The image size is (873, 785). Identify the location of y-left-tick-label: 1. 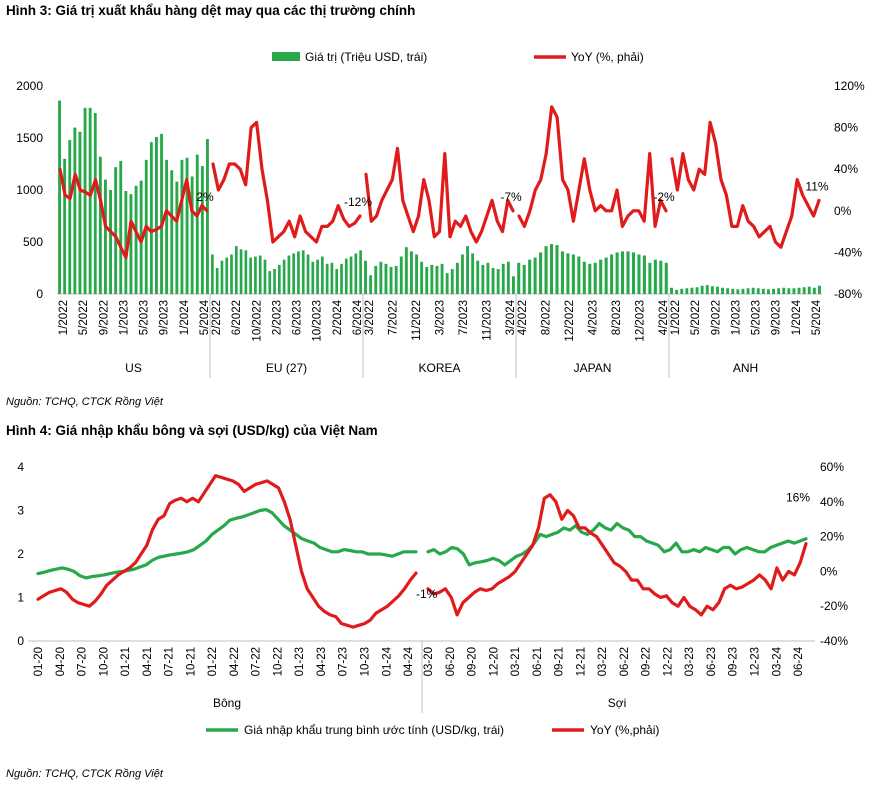
(20, 598).